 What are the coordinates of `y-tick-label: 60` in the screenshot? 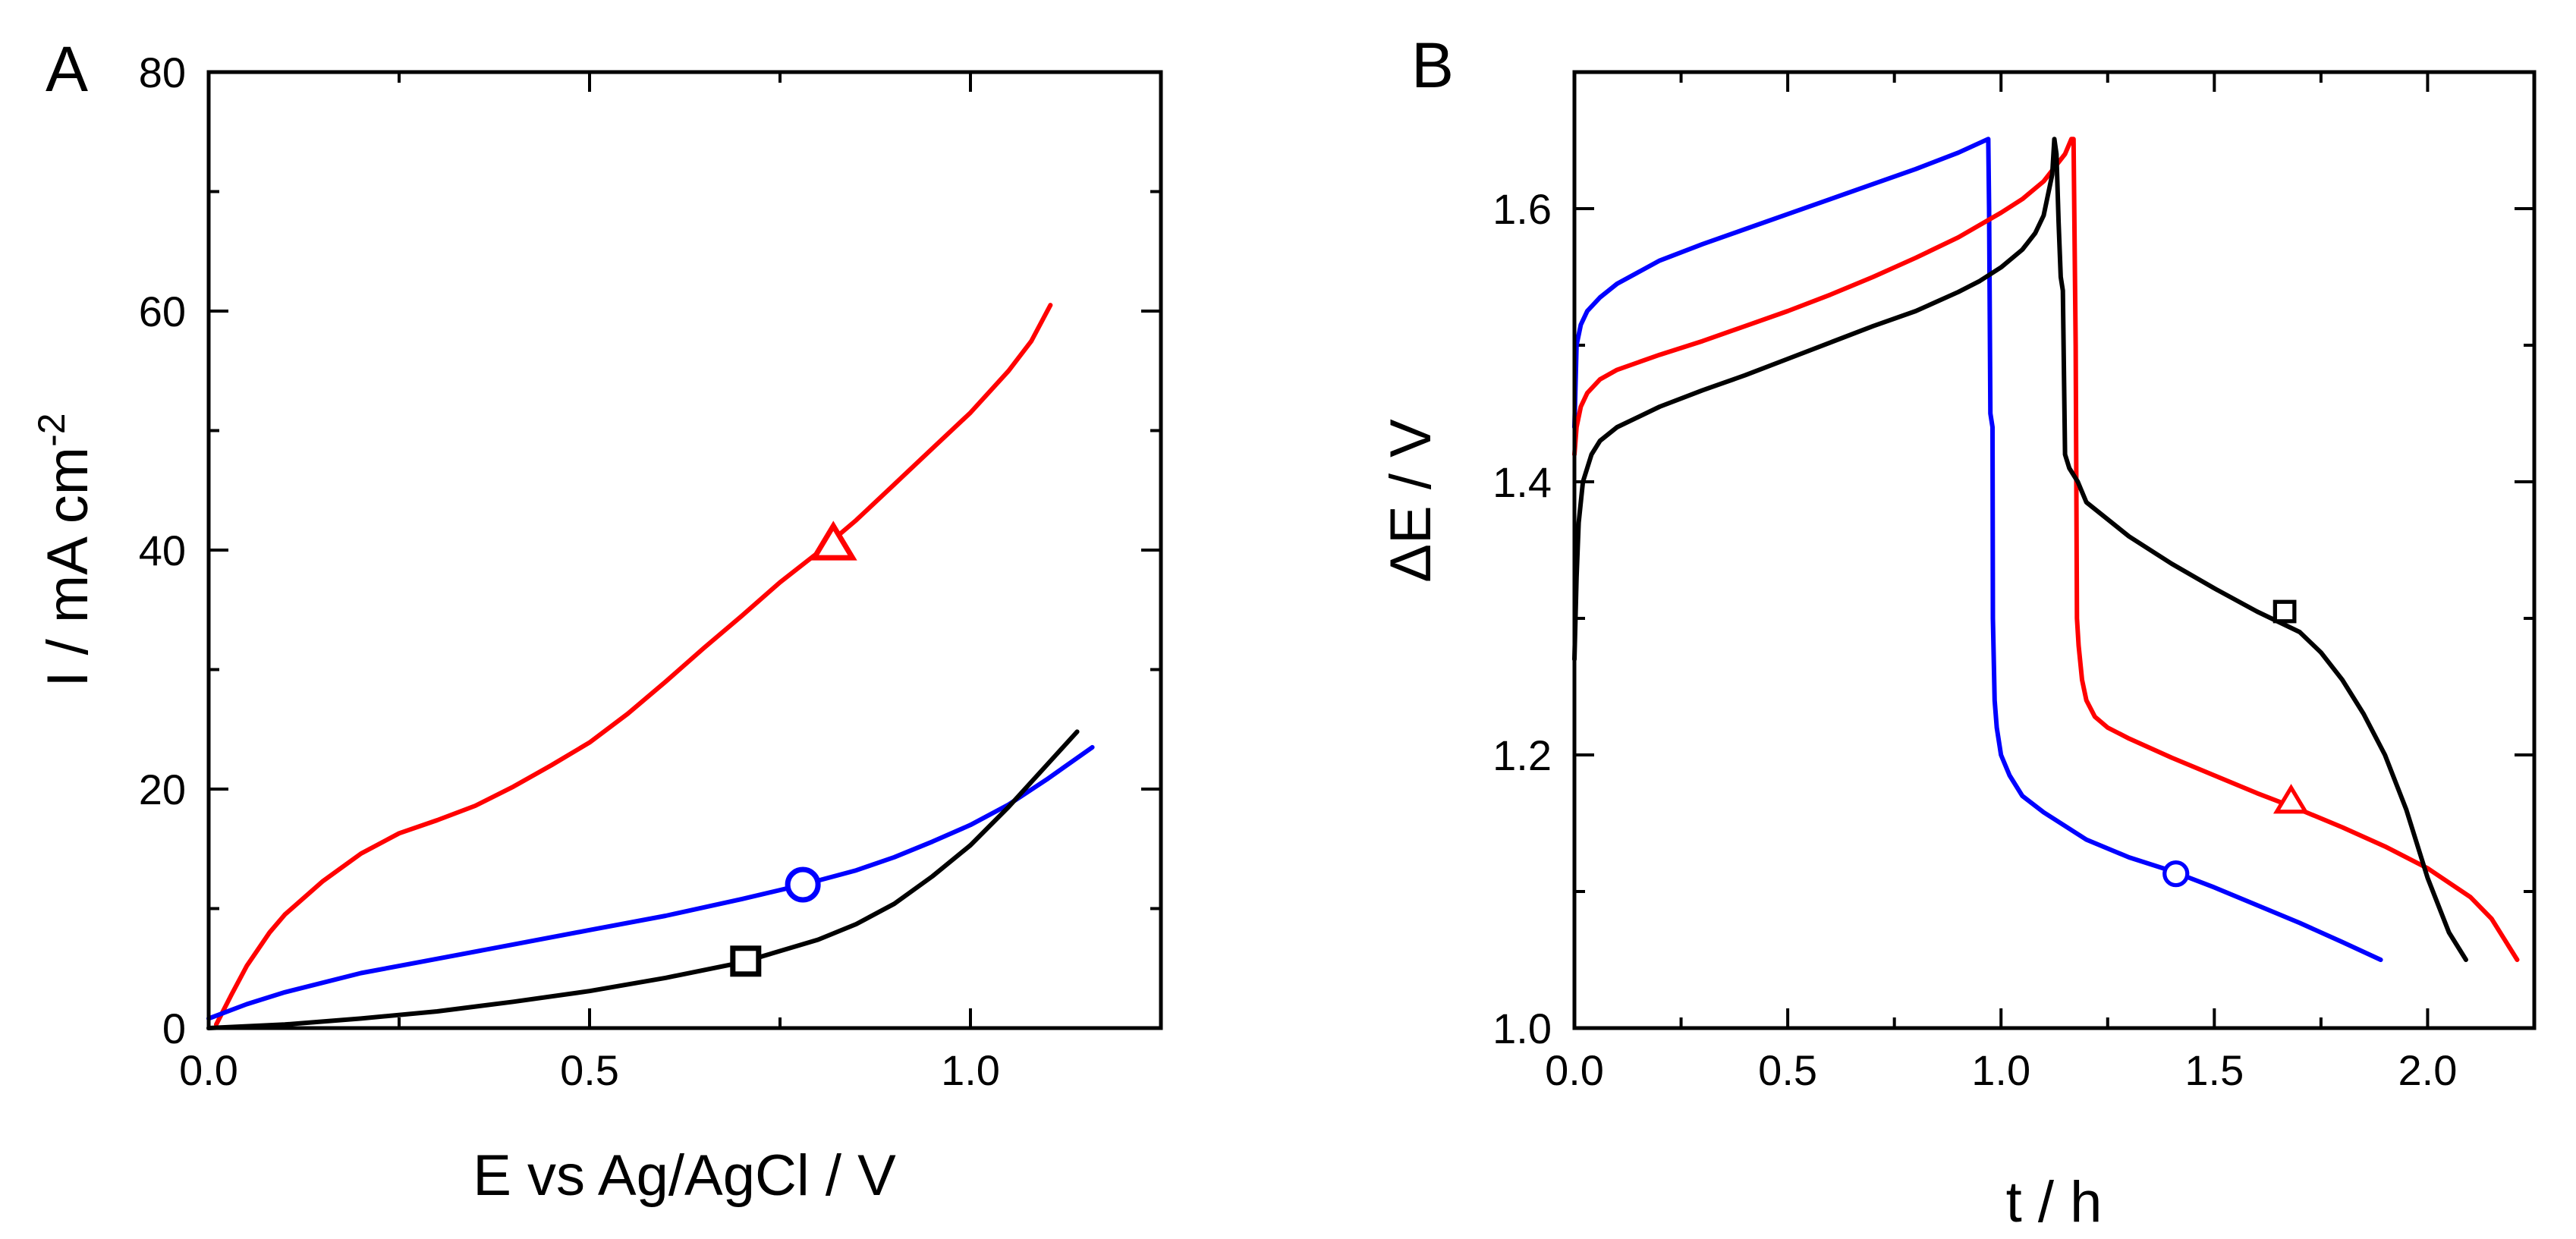 It's located at (162, 311).